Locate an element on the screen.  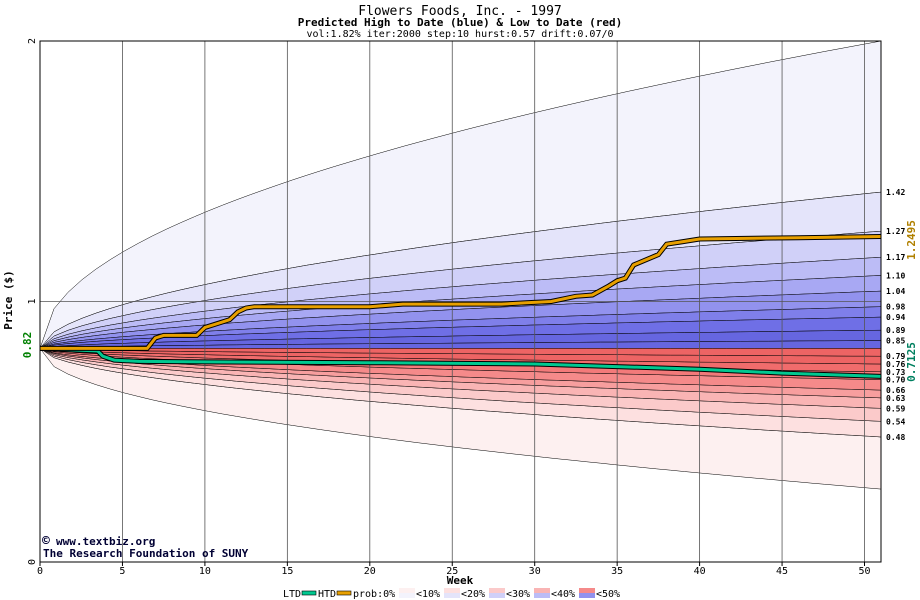
band-value-label: 1.27 is located at coordinates (895, 231).